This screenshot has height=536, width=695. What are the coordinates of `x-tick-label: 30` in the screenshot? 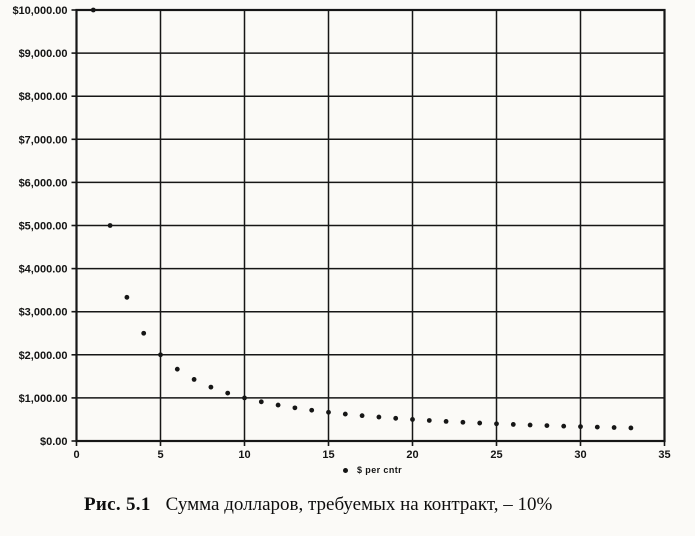 It's located at (580, 455).